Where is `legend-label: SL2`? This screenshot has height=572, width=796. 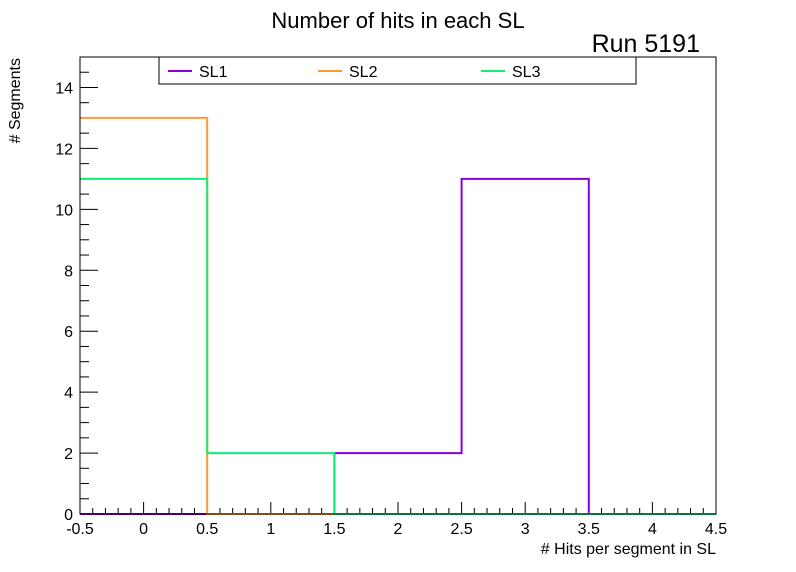 legend-label: SL2 is located at coordinates (363, 72).